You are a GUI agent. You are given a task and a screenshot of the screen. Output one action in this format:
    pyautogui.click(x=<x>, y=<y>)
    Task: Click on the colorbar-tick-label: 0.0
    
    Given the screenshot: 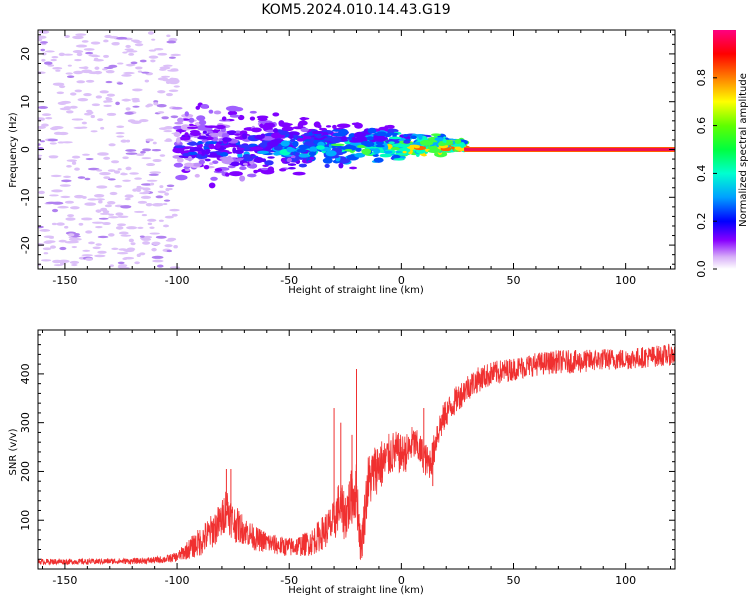 What is the action you would take?
    pyautogui.click(x=701, y=269)
    